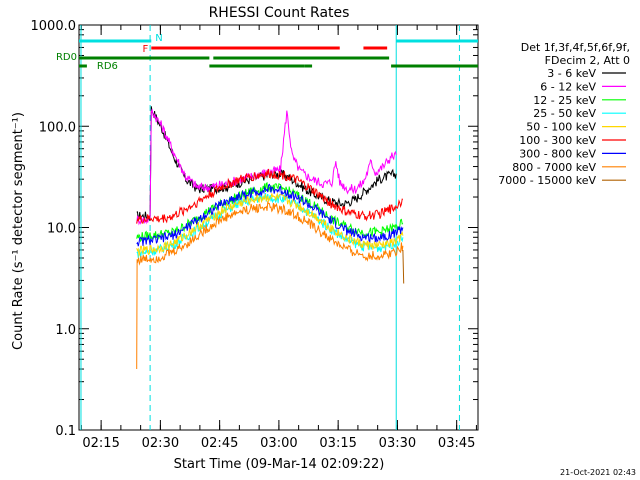 The height and width of the screenshot is (480, 640). Describe the element at coordinates (160, 443) in the screenshot. I see `x-tick-label: 02:30` at that location.